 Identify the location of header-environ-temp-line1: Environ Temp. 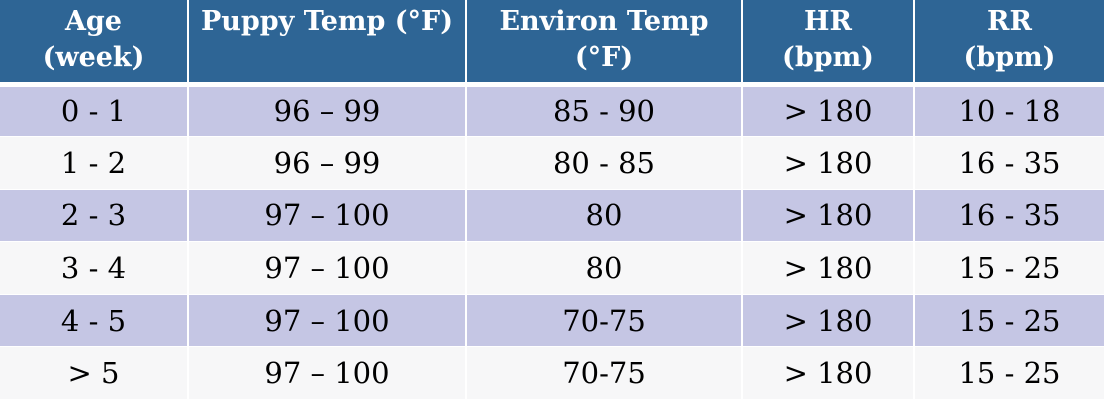
(604, 21).